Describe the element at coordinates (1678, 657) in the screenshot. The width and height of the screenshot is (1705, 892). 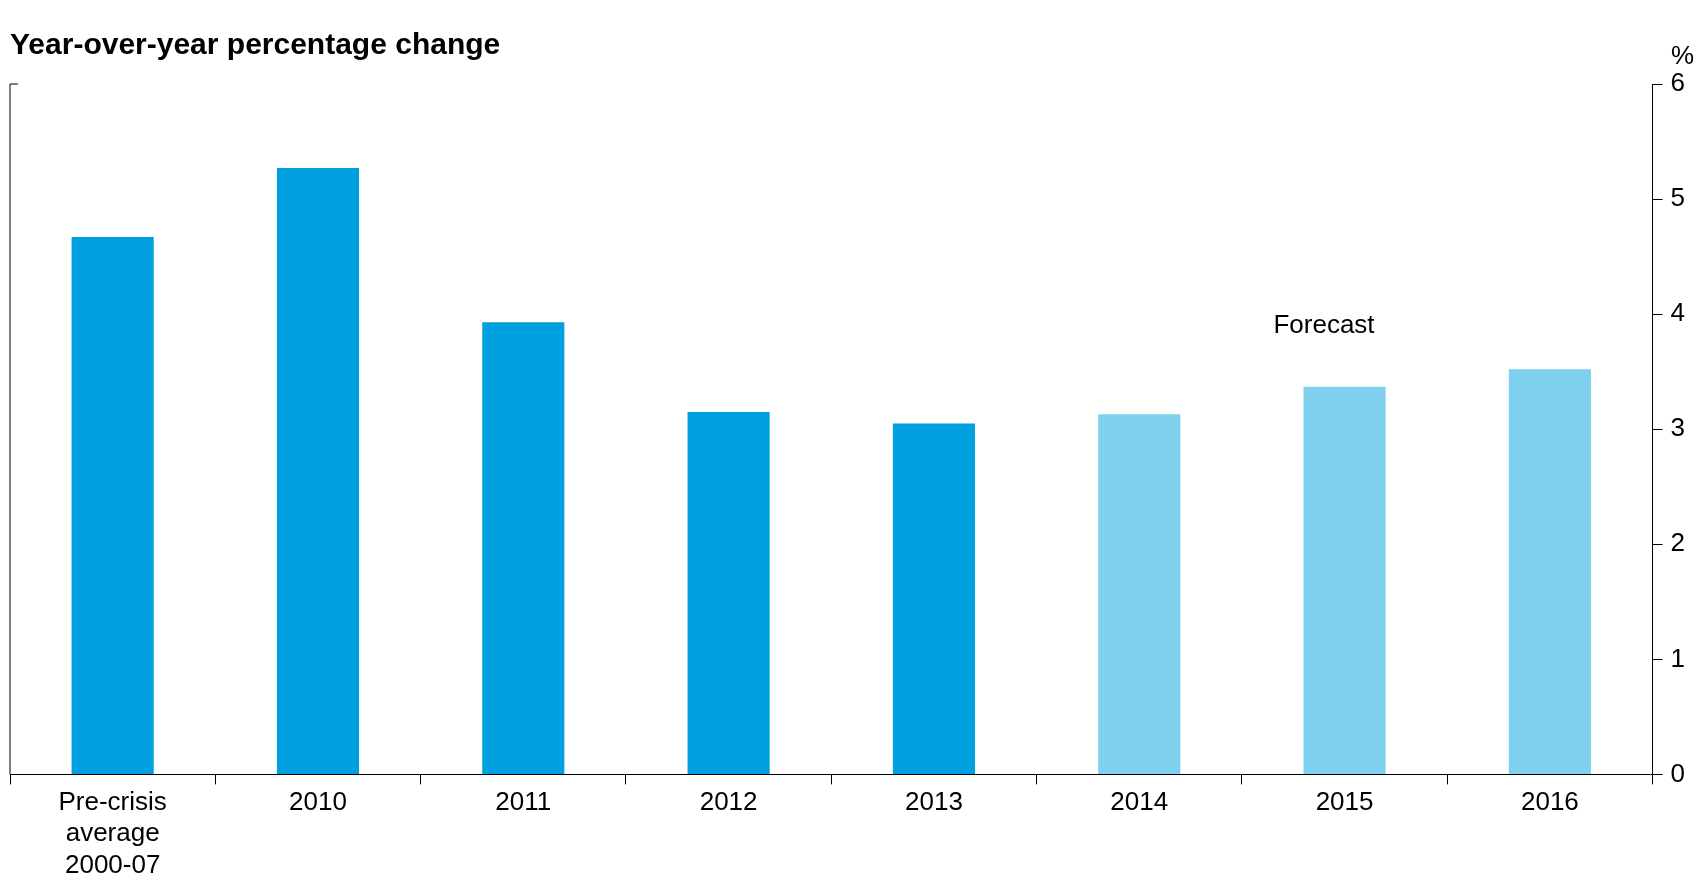
I see `y-tick-label: 1` at that location.